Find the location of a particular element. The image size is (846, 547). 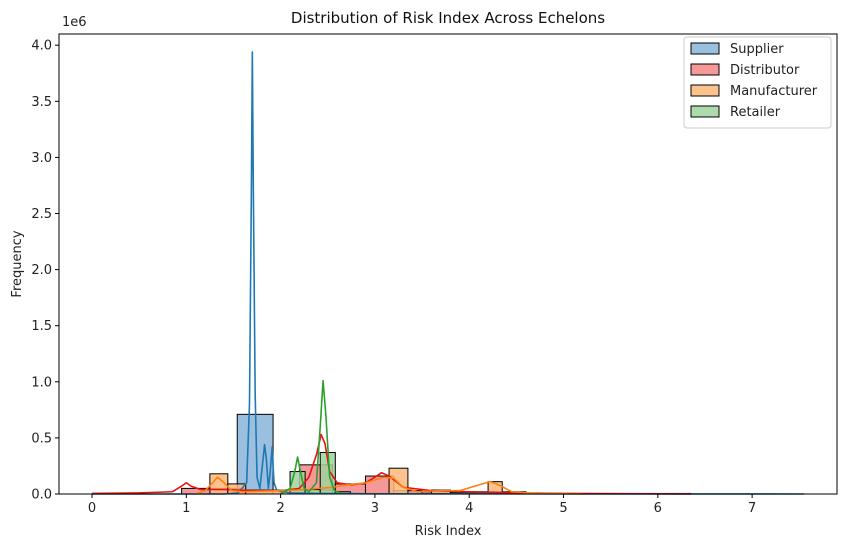

legend-label-supplier: Supplier is located at coordinates (757, 49).